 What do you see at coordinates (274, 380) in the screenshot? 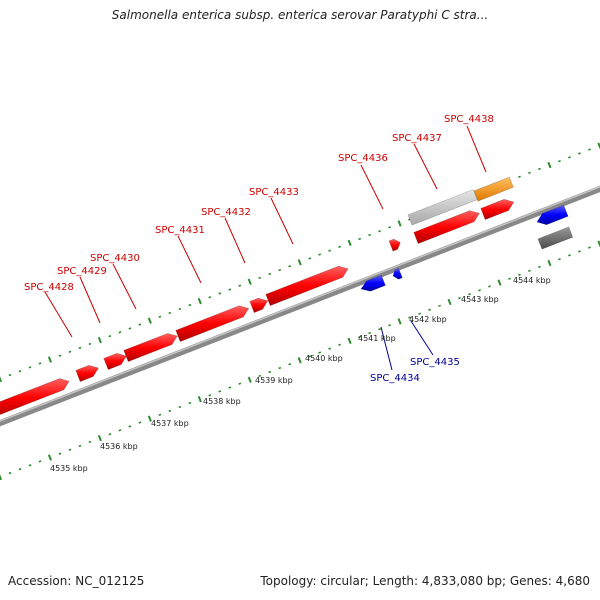
I see `scale-label: 4539 kbp` at bounding box center [274, 380].